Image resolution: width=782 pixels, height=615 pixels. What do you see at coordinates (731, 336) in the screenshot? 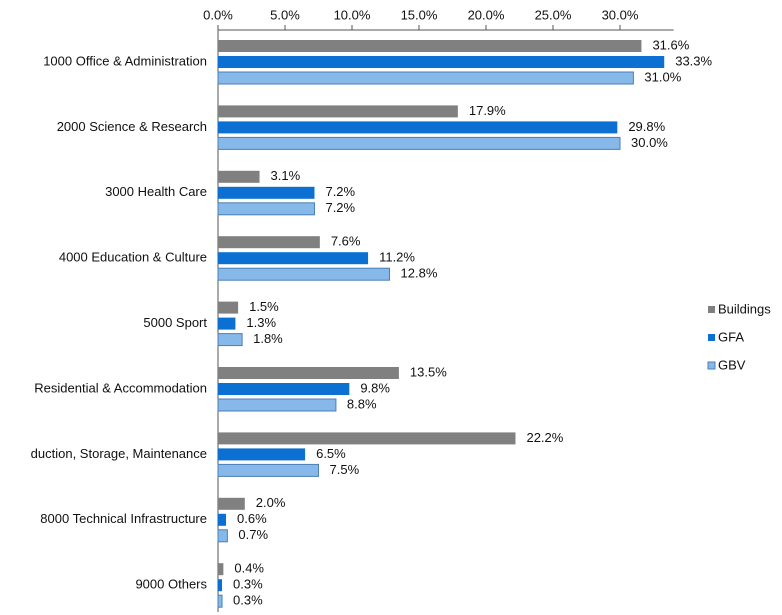
I see `legend-label: GFA` at bounding box center [731, 336].